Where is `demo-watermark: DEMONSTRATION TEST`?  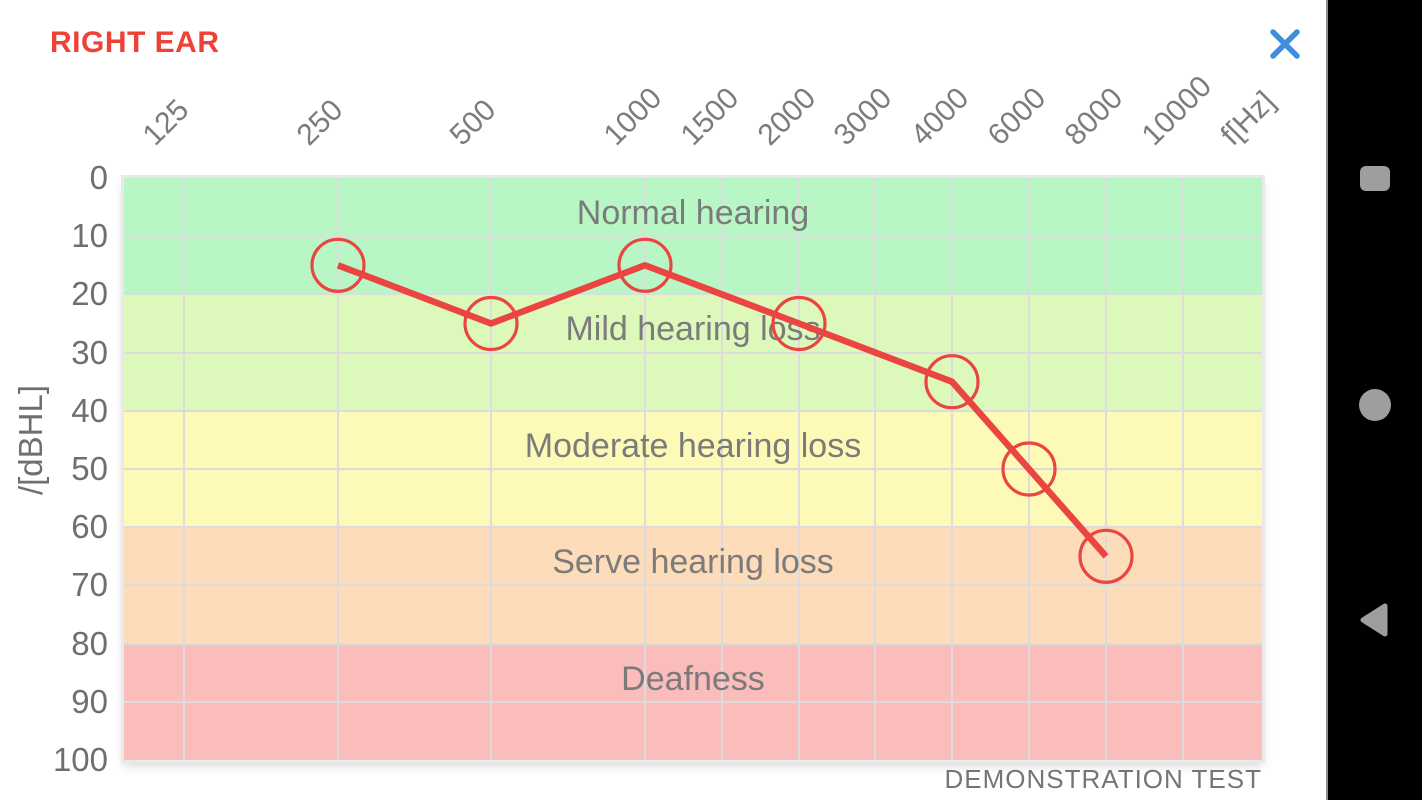 demo-watermark: DEMONSTRATION TEST is located at coordinates (1103, 779).